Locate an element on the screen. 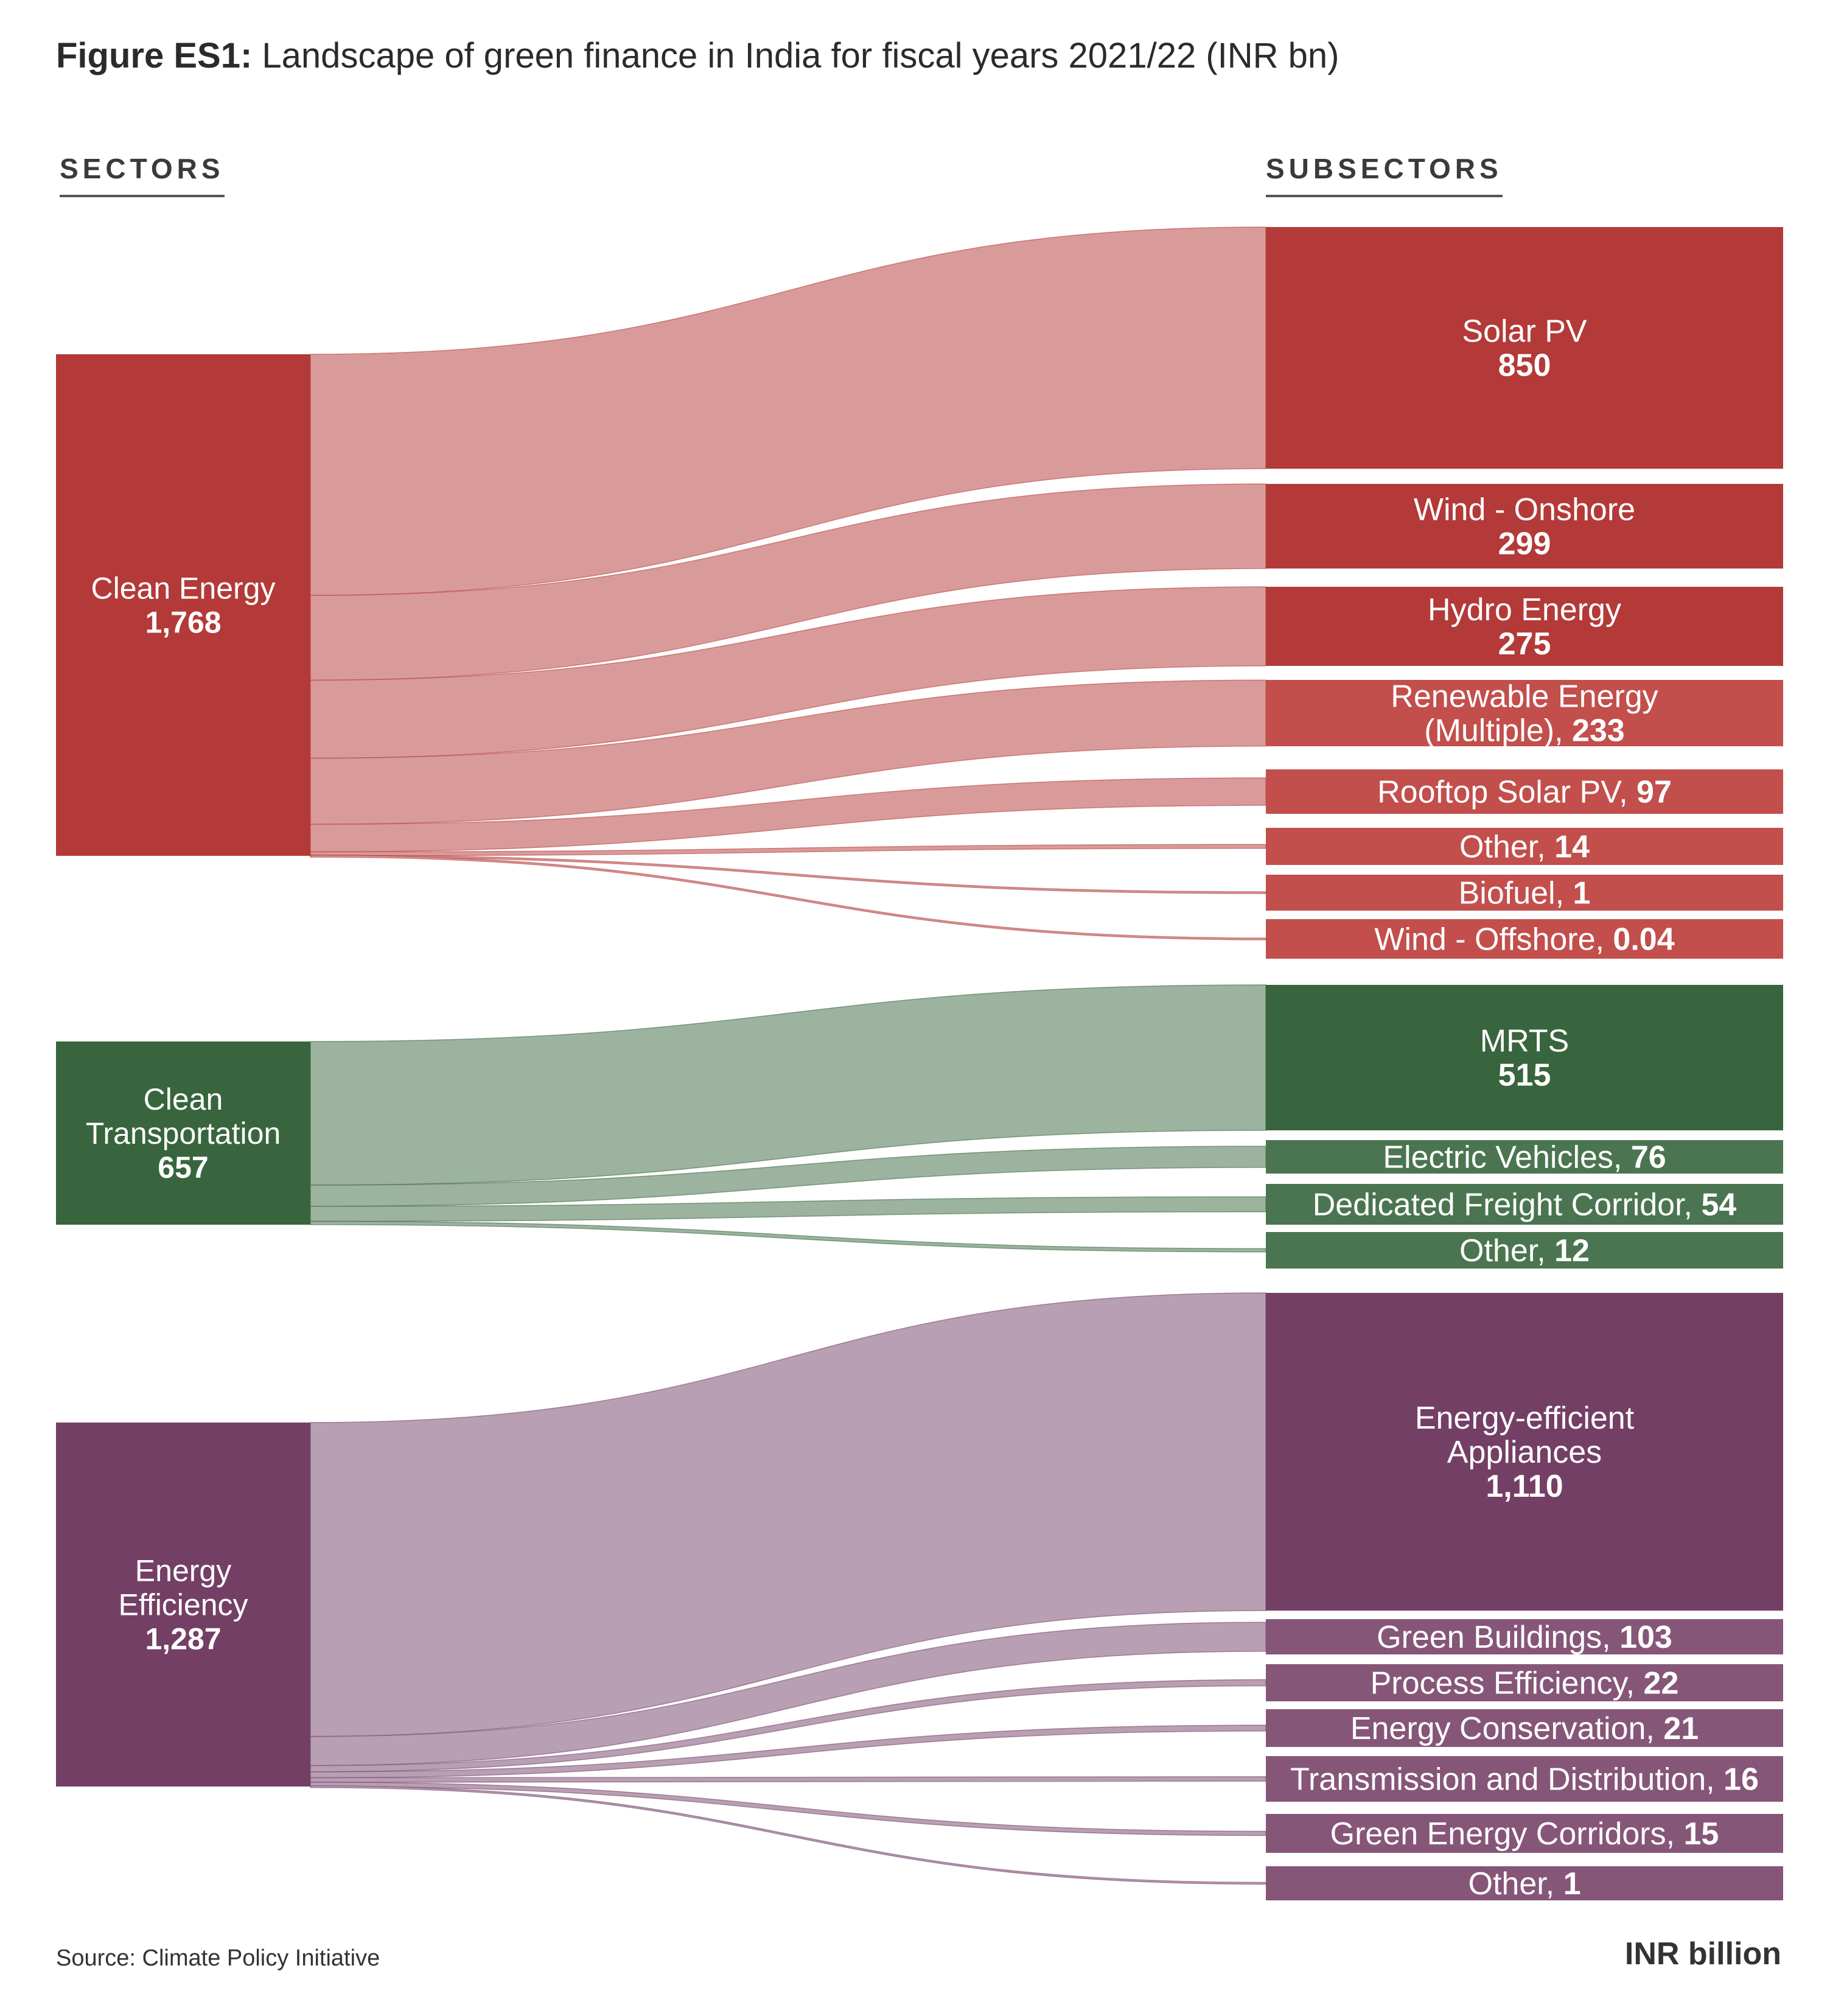  subsector-node-ce-wind-offshore is located at coordinates (1524, 939).